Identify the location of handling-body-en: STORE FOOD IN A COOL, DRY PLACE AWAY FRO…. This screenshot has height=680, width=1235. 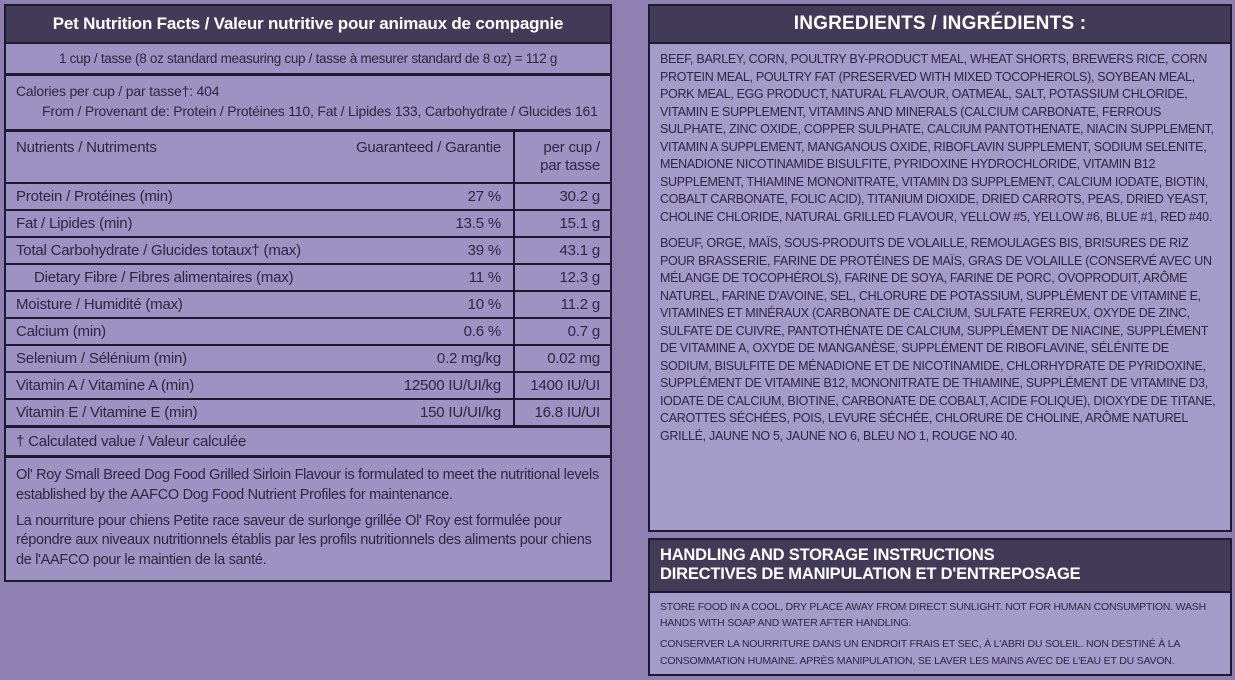
(933, 615).